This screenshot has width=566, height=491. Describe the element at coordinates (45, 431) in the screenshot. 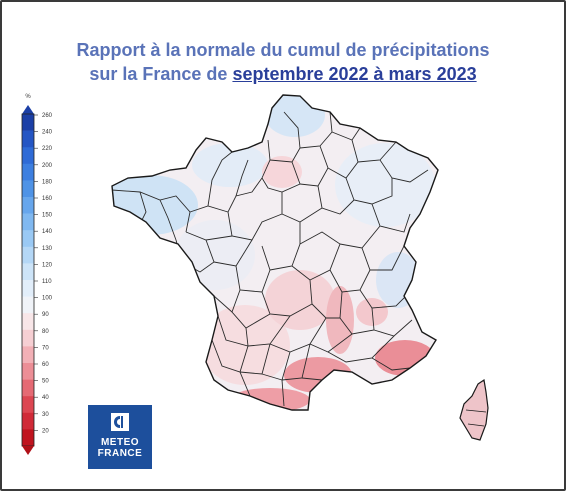

I see `legend-tick-label: 20` at that location.